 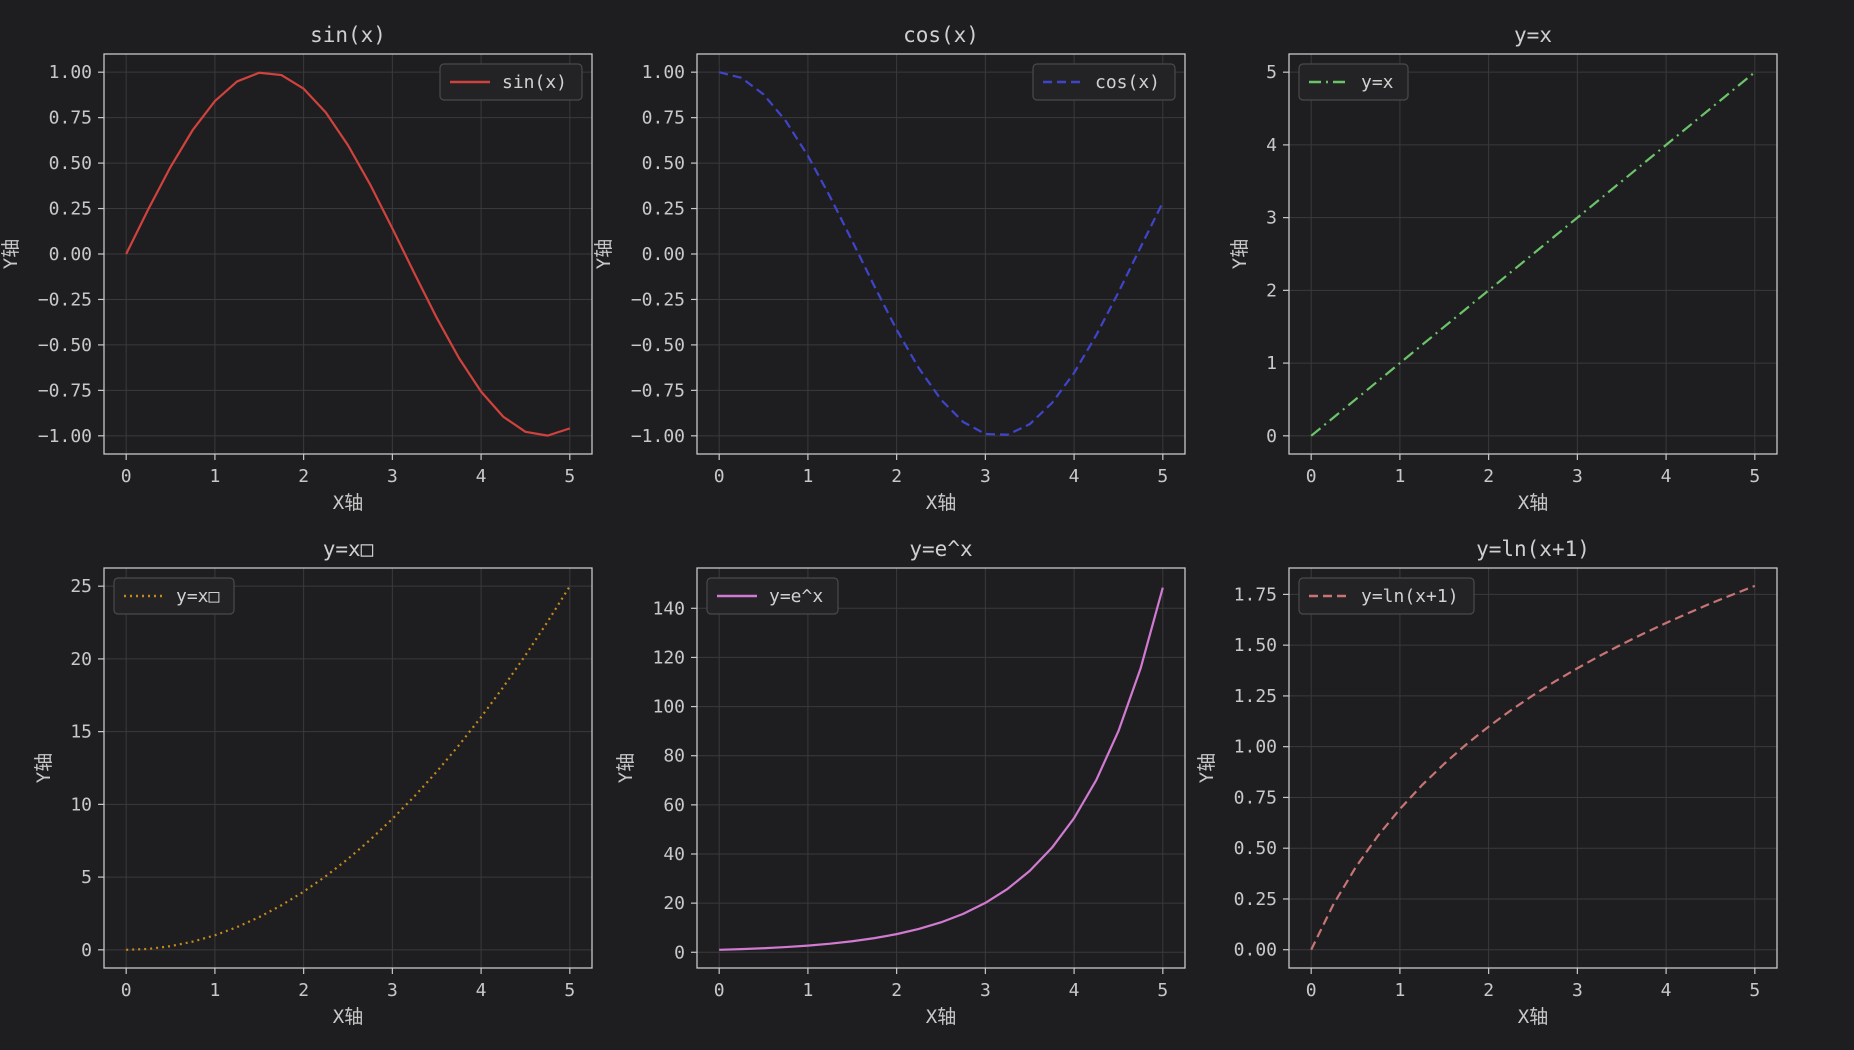 What do you see at coordinates (81, 732) in the screenshot?
I see `y-tick-label: 15` at bounding box center [81, 732].